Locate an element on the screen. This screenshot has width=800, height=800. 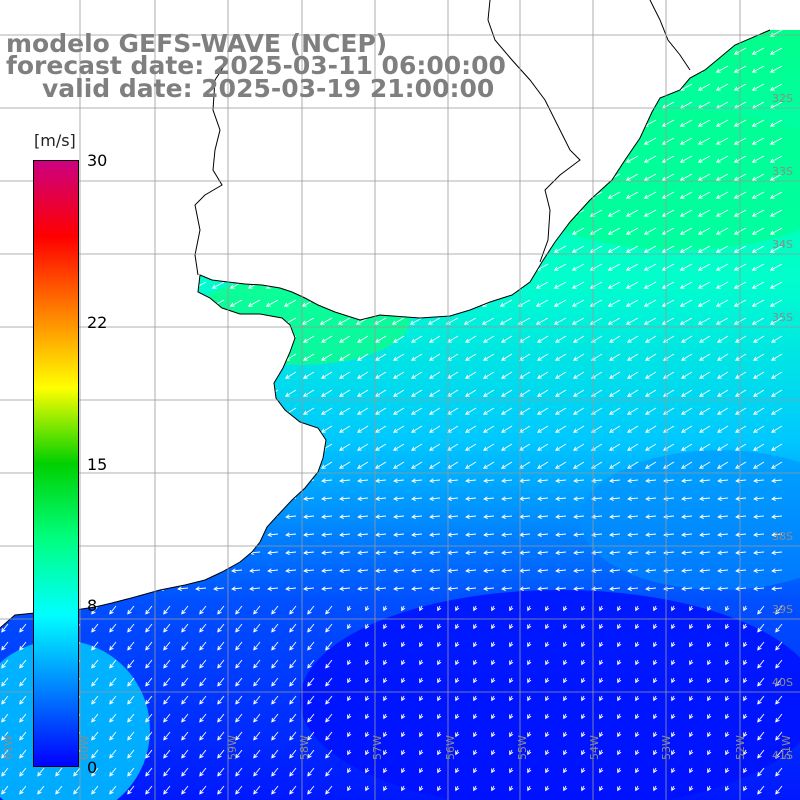
lon-label: 55W is located at coordinates (522, 747).